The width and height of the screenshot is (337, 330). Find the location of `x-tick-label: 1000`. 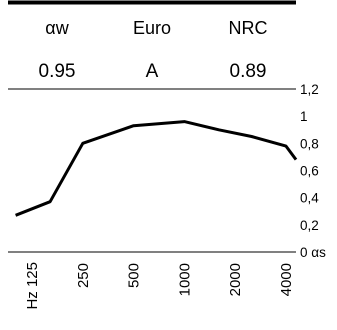

x-tick-label: 1000 is located at coordinates (184, 279).